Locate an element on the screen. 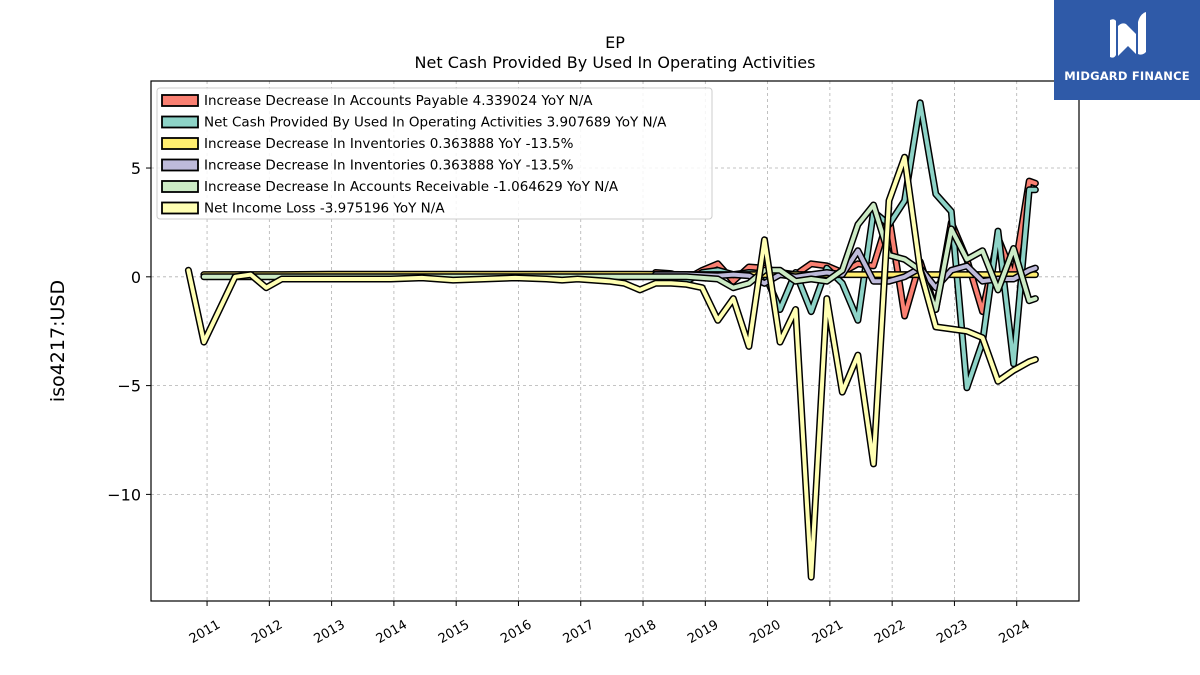 The height and width of the screenshot is (675, 1200). logo-text: MIDGARD FINANCE is located at coordinates (1127, 76).